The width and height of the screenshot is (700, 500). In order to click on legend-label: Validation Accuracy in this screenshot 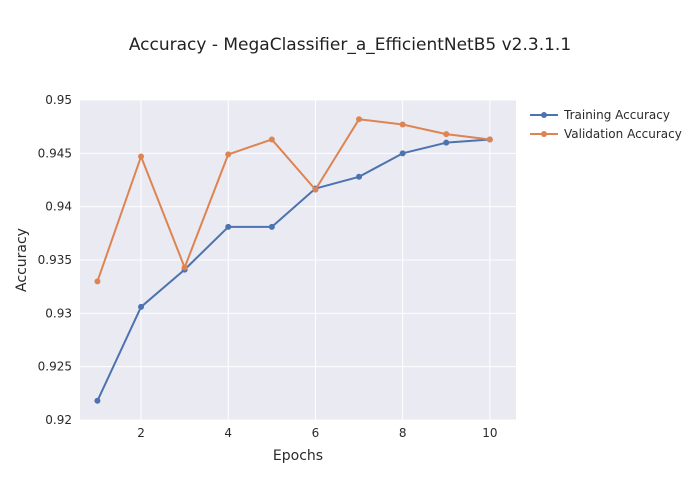, I will do `click(623, 134)`.